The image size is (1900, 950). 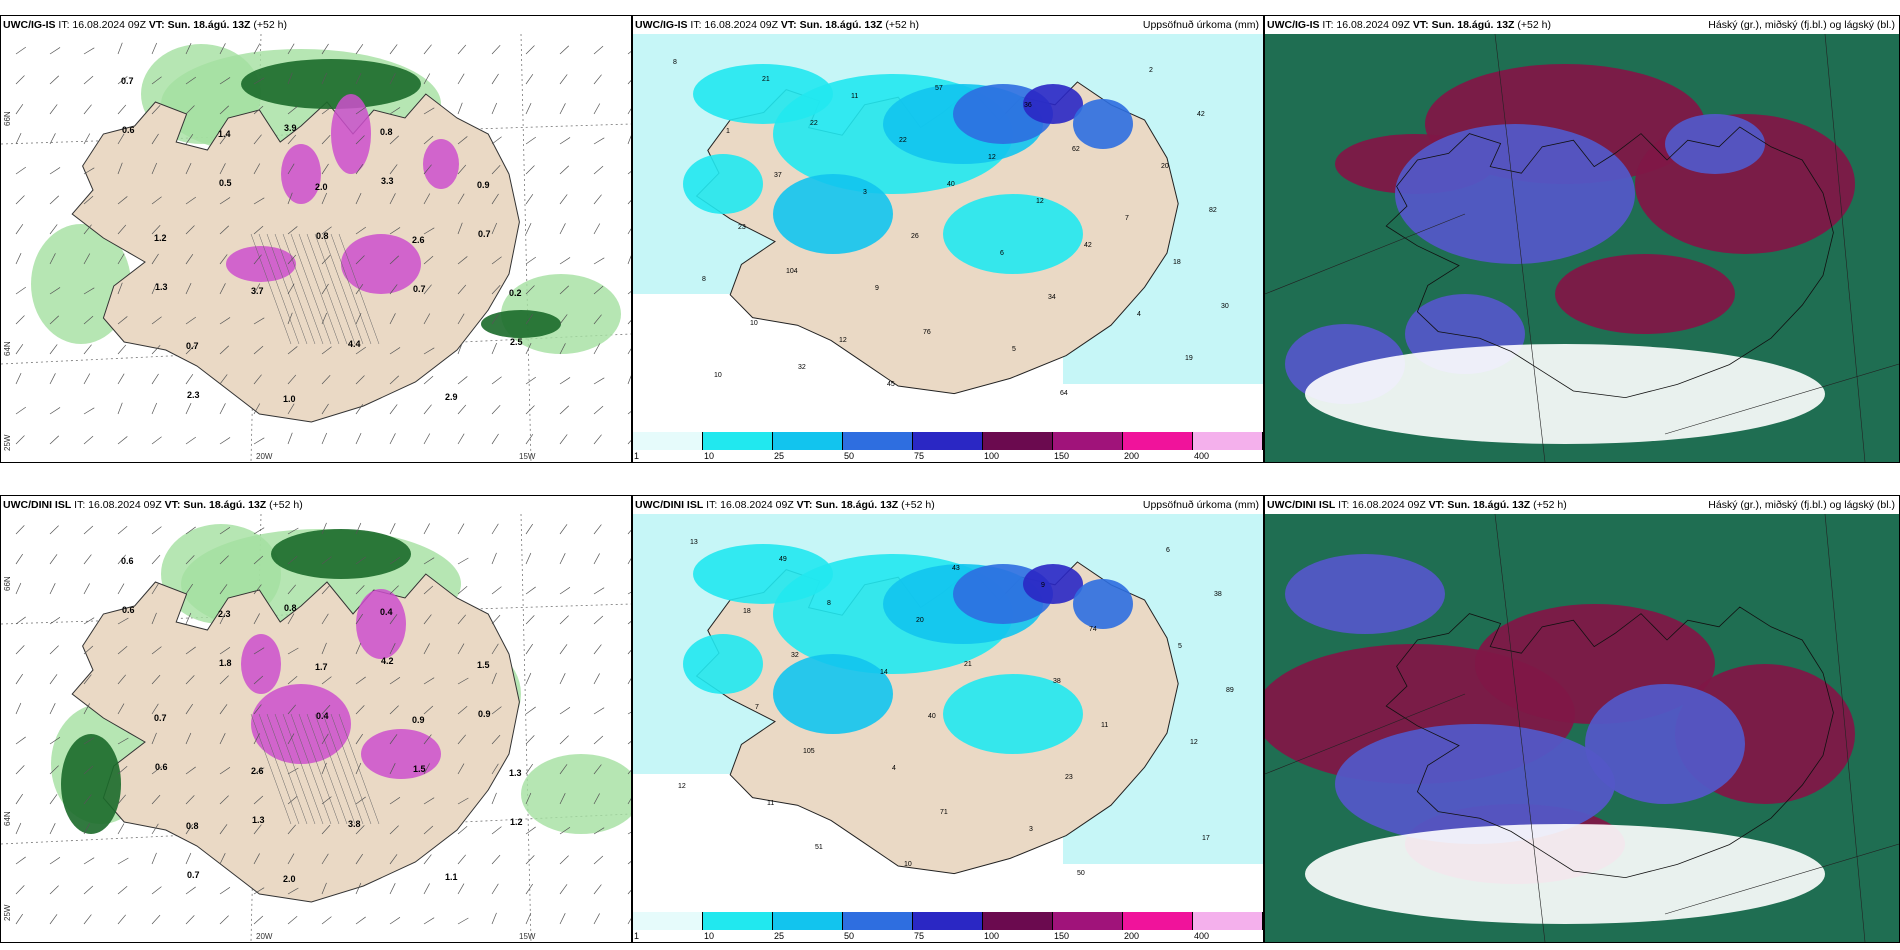 I want to click on gust-value-label: 4.2, so click(x=387, y=661).